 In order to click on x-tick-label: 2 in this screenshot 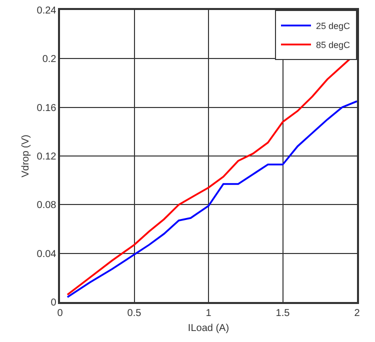, I will do `click(357, 313)`.